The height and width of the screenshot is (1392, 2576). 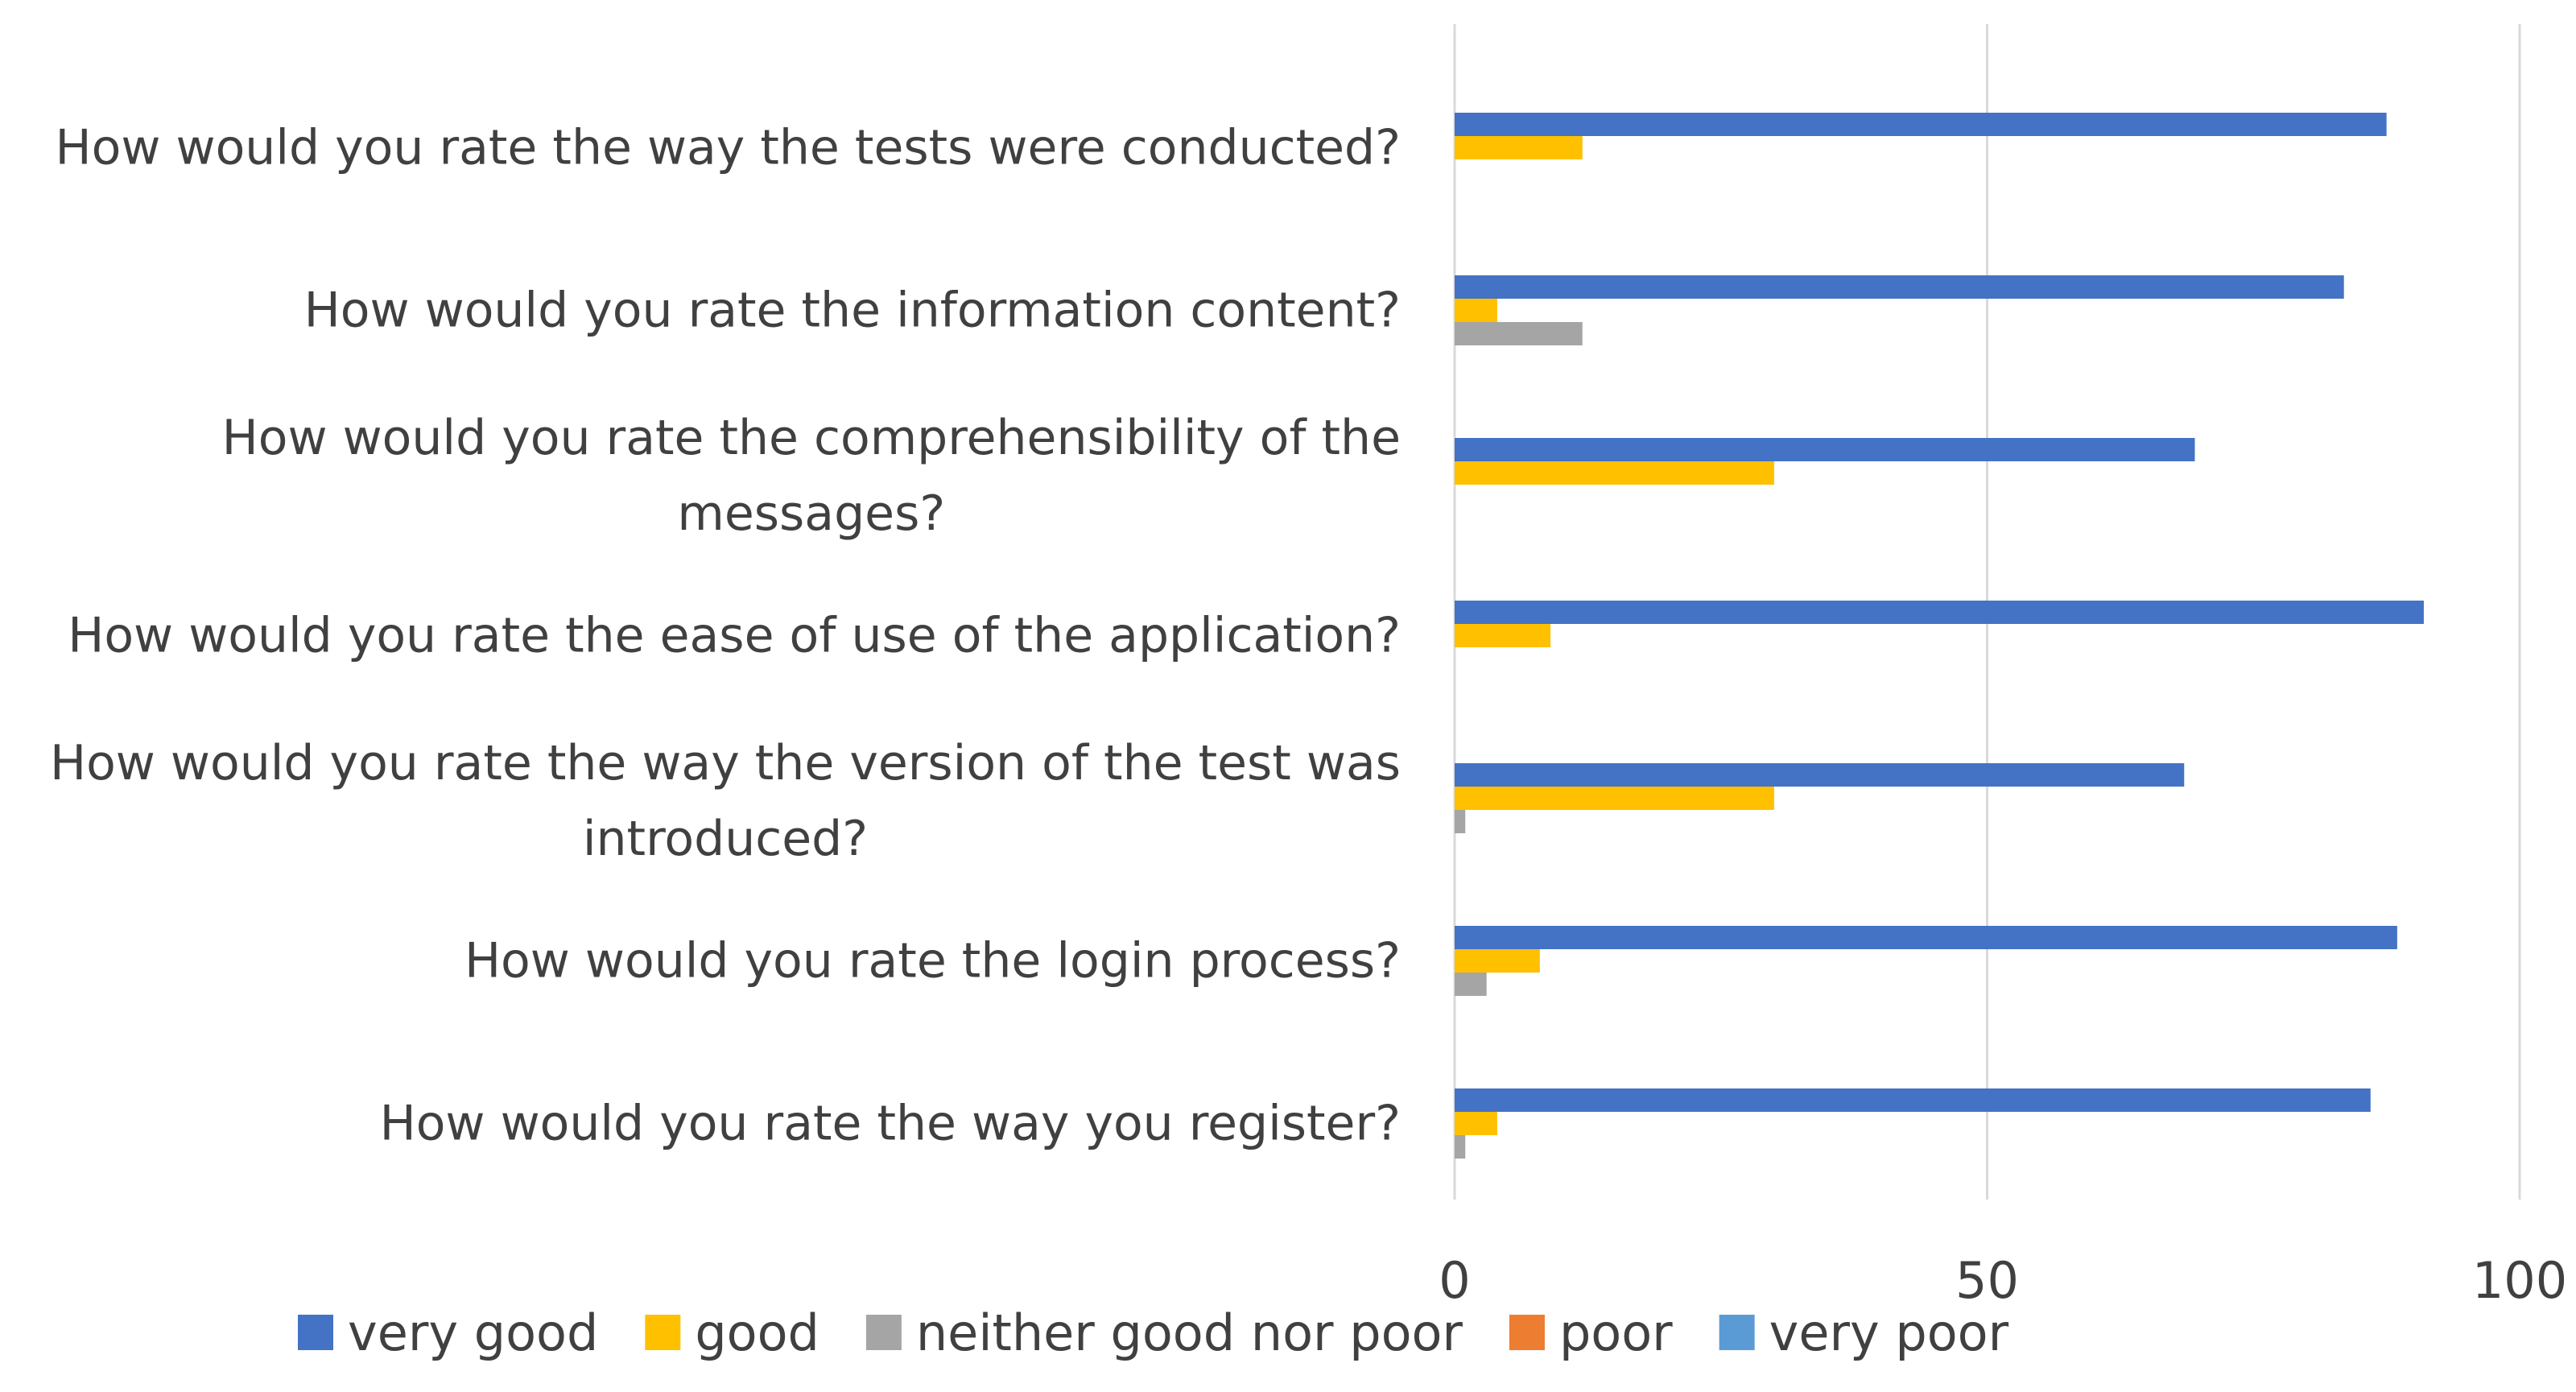 What do you see at coordinates (890, 1124) in the screenshot?
I see `category-label-6: How would you rate the way you register?` at bounding box center [890, 1124].